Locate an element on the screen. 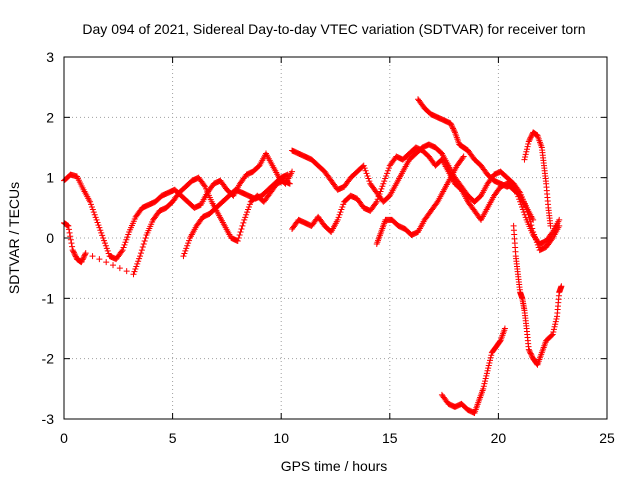 This screenshot has width=640, height=480. x-tick-labels: 0 5 10 15 20 25 is located at coordinates (337, 438).